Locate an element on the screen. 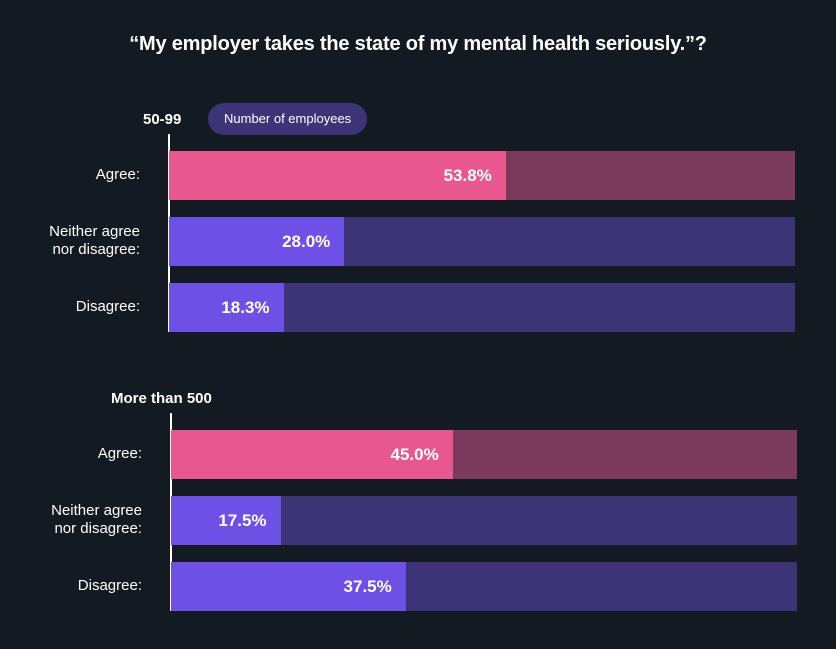  bar-track-agree: 45.0% is located at coordinates (484, 454).